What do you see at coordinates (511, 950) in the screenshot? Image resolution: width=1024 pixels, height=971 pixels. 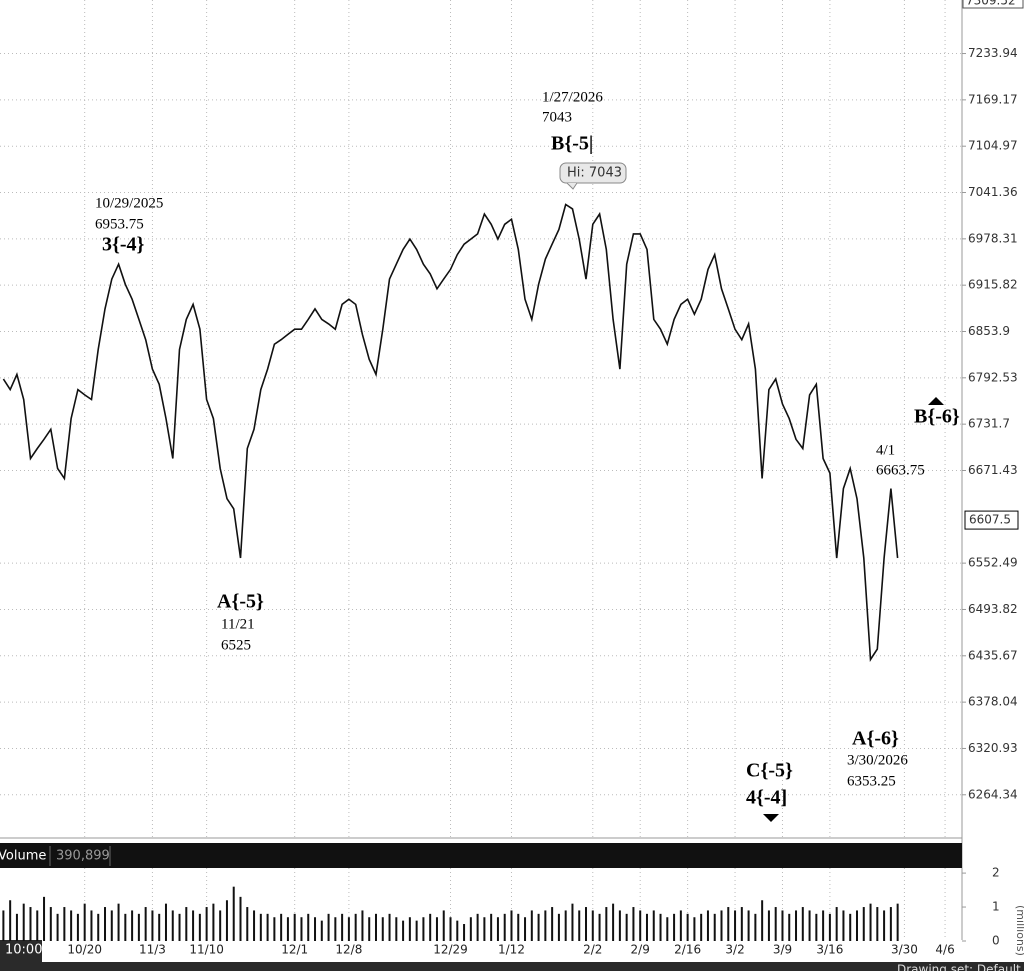 I see `x-tick-label: 1/12` at bounding box center [511, 950].